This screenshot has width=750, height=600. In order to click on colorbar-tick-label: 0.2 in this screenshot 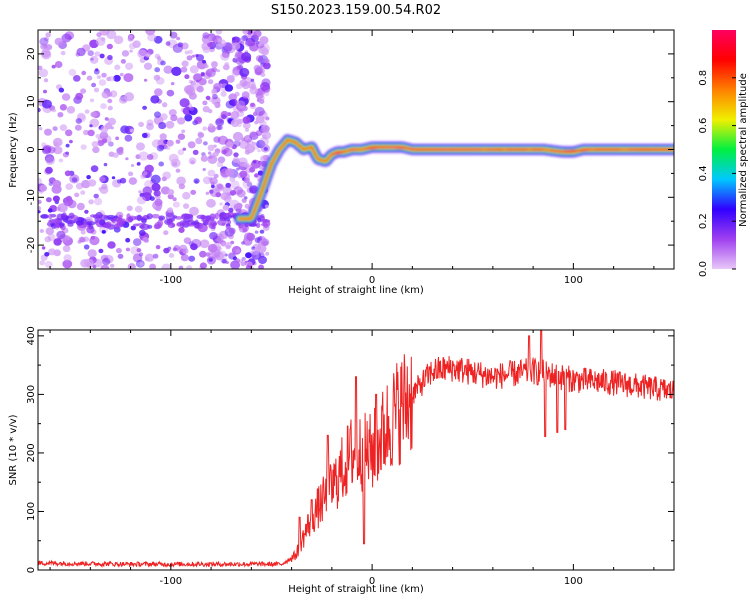, I will do `click(703, 221)`.